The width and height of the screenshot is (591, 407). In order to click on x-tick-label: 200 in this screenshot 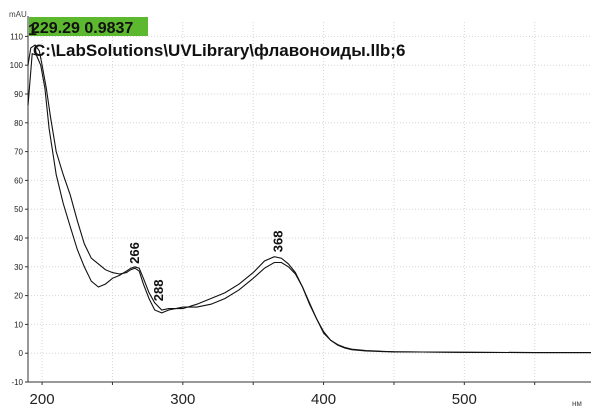, I will do `click(42, 399)`.